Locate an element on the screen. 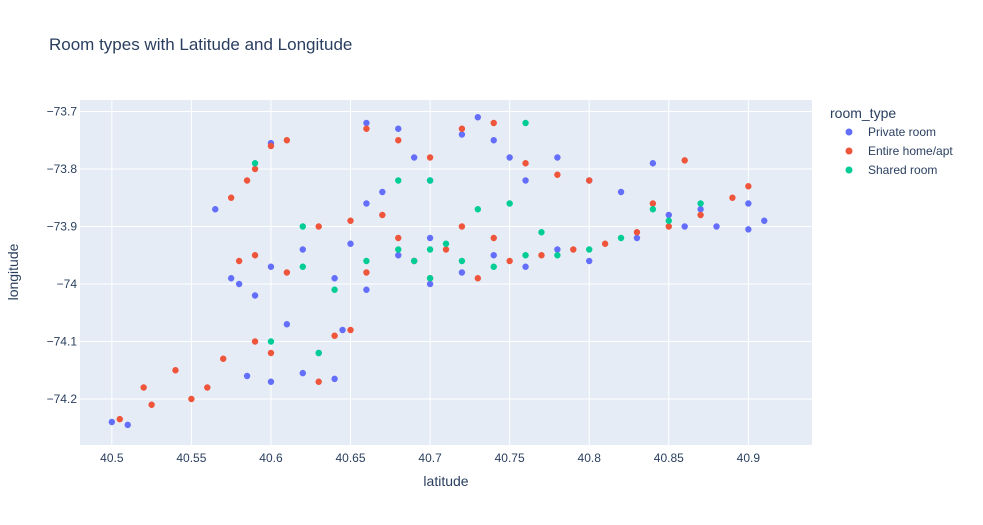  x-tick-label: 40.6 is located at coordinates (271, 458).